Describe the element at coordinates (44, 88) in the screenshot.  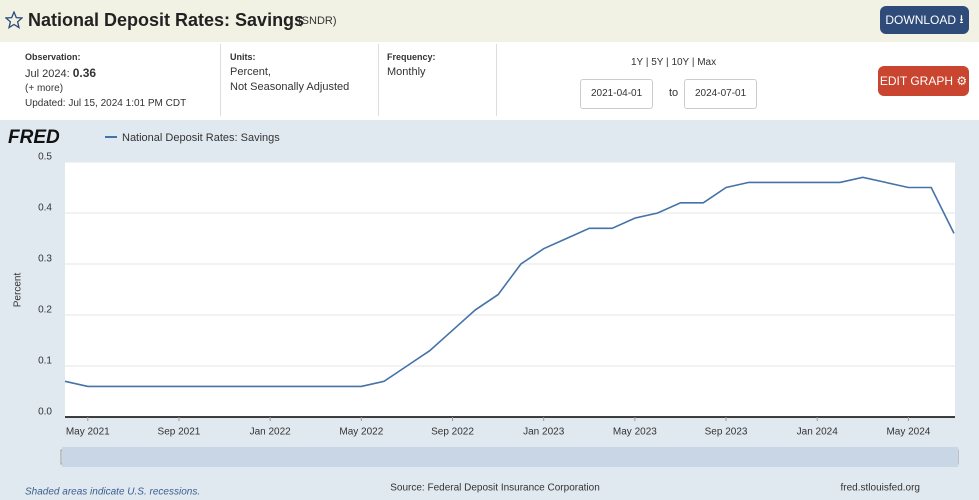
I see `more-link: (+ more)` at that location.